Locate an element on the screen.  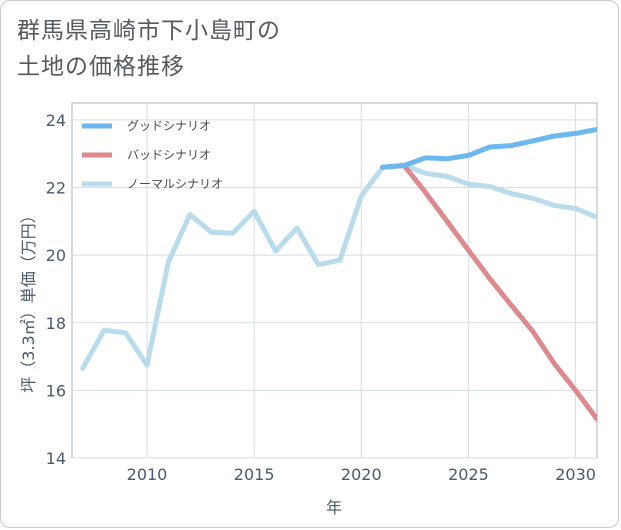
legend-label-bad: バッドシナリオ is located at coordinates (169, 155).